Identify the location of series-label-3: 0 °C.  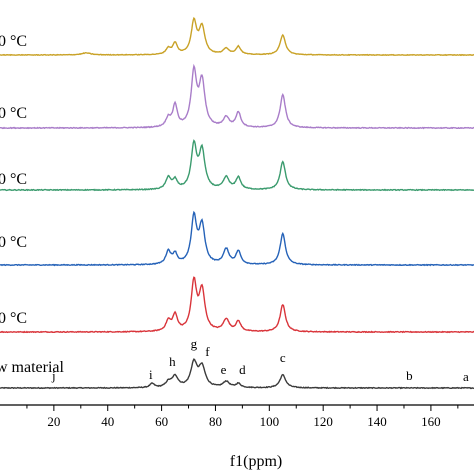
(13, 242).